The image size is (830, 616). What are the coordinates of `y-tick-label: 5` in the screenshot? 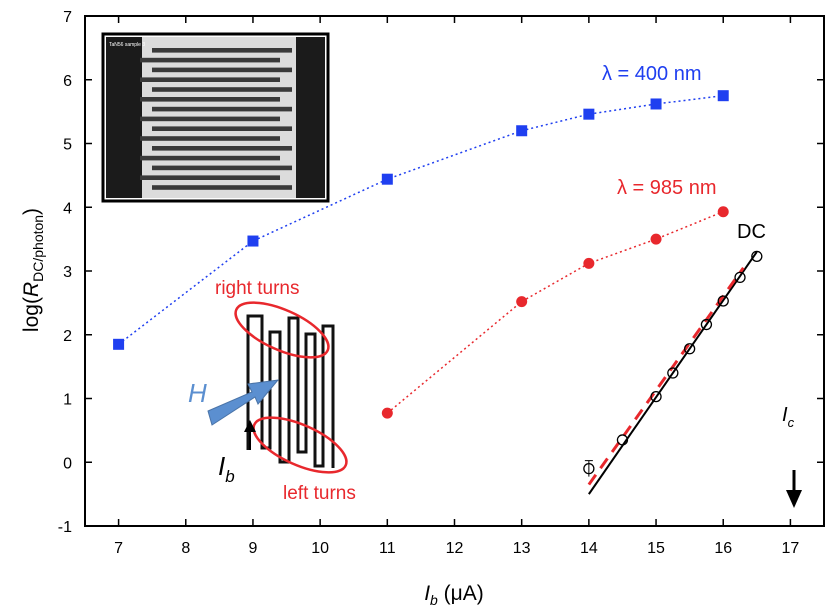 It's located at (67, 145).